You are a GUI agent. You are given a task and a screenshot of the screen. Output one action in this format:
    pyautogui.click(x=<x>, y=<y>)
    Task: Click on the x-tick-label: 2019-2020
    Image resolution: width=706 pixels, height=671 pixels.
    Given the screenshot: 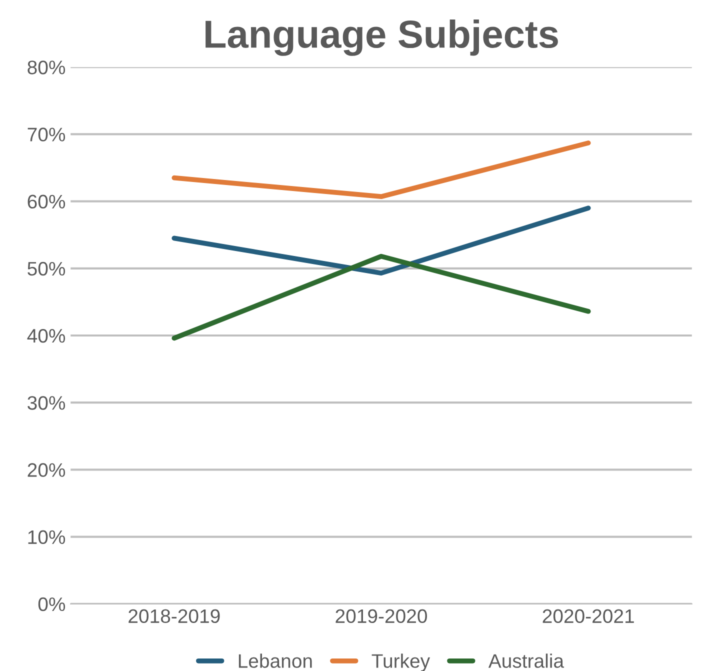 What is the action you would take?
    pyautogui.click(x=381, y=616)
    